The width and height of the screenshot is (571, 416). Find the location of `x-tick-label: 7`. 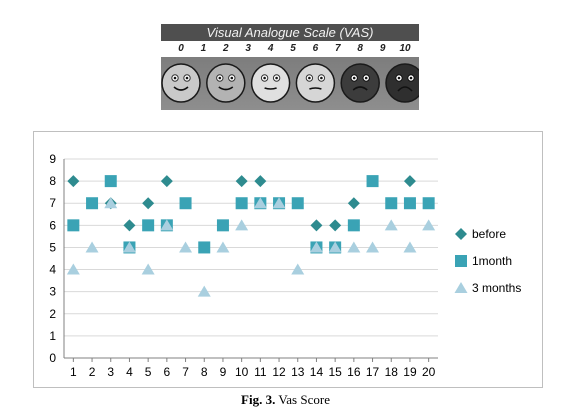

x-tick-label: 7 is located at coordinates (185, 372).